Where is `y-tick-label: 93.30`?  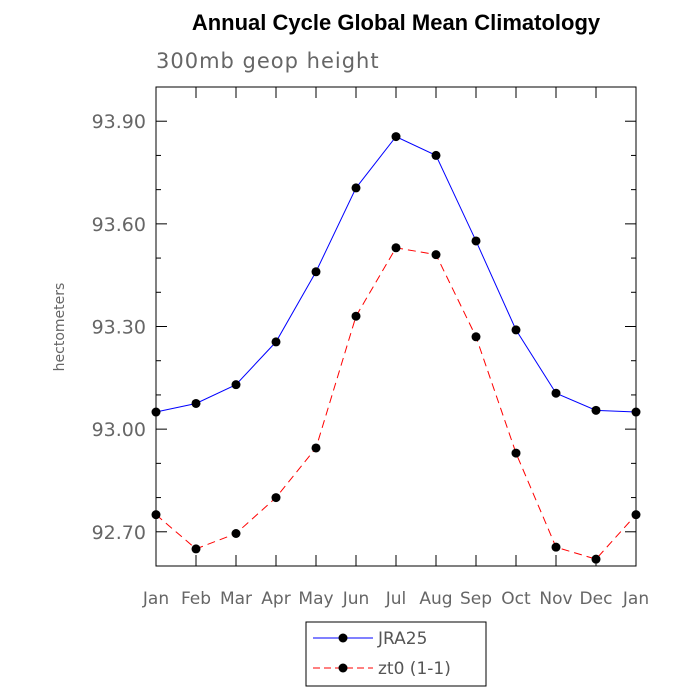
y-tick-label: 93.30 is located at coordinates (119, 328).